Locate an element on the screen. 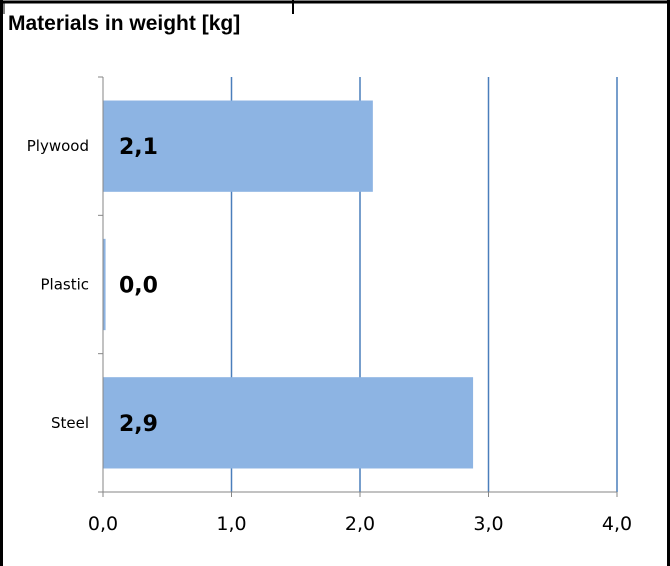 The width and height of the screenshot is (670, 566). chart-title: Materials in weight [kg] is located at coordinates (124, 23).